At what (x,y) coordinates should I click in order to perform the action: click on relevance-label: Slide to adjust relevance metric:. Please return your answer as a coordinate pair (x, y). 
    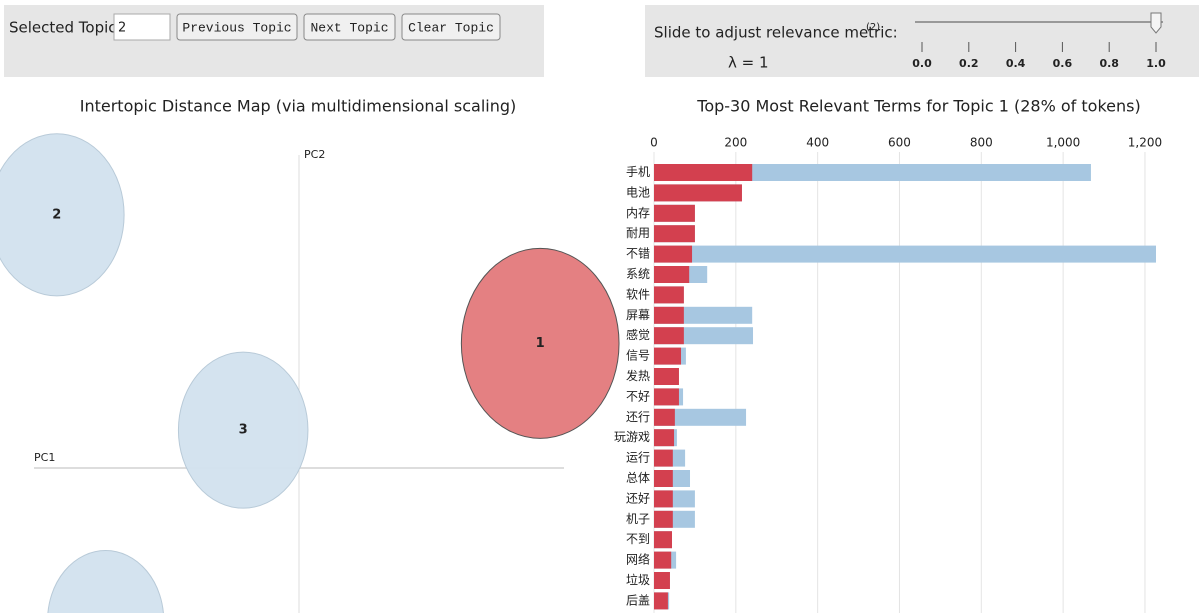
    Looking at the image, I should click on (776, 33).